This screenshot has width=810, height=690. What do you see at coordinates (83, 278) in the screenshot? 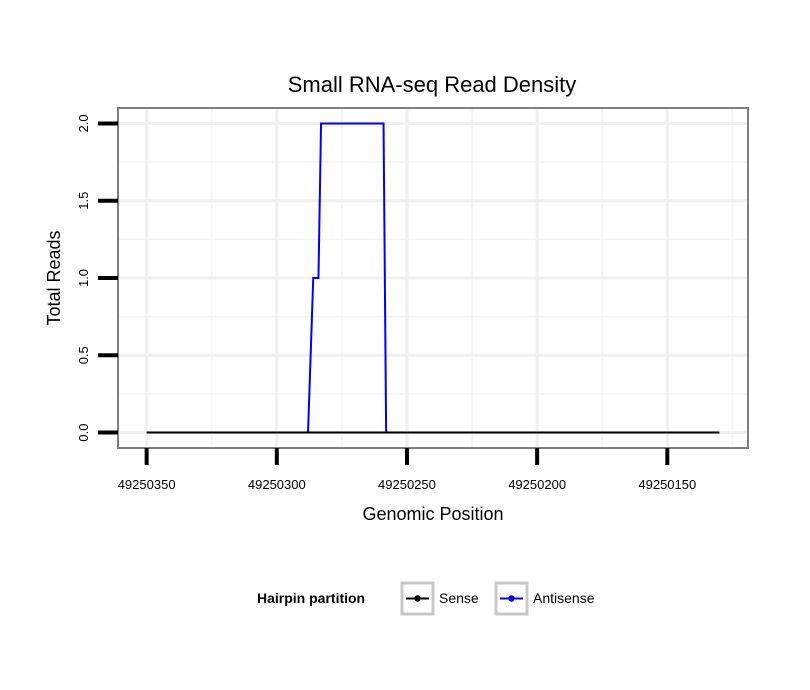
I see `y-tick-label: 1.0` at bounding box center [83, 278].